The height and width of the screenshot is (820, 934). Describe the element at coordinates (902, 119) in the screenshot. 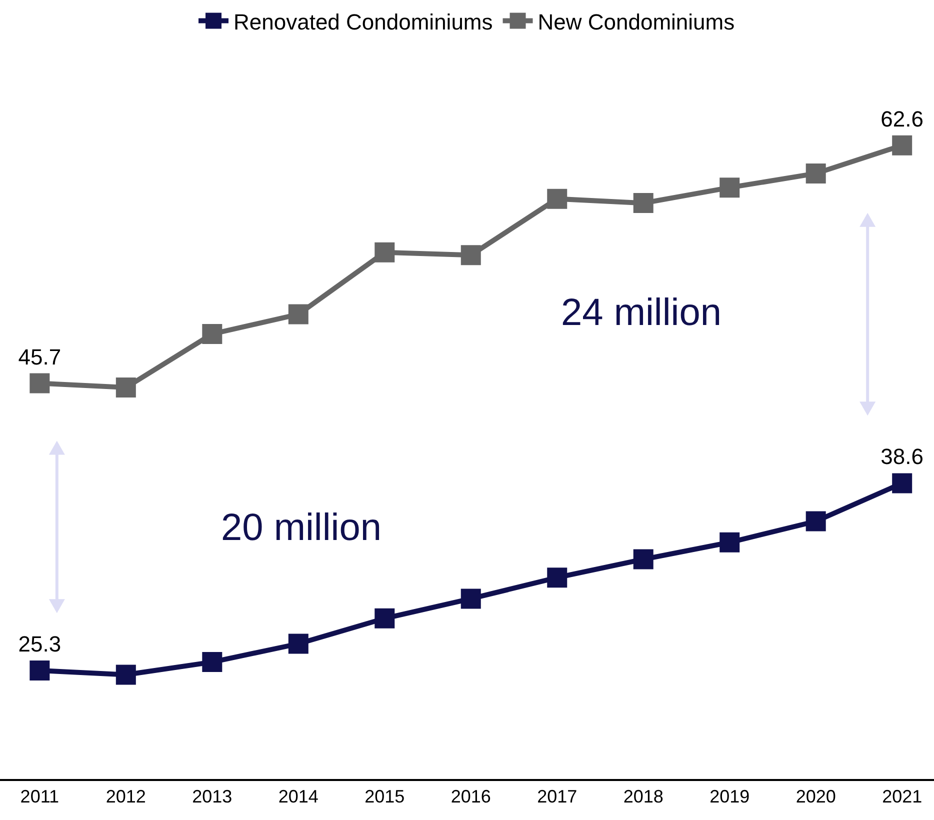

I see `data-label: 62.6` at that location.